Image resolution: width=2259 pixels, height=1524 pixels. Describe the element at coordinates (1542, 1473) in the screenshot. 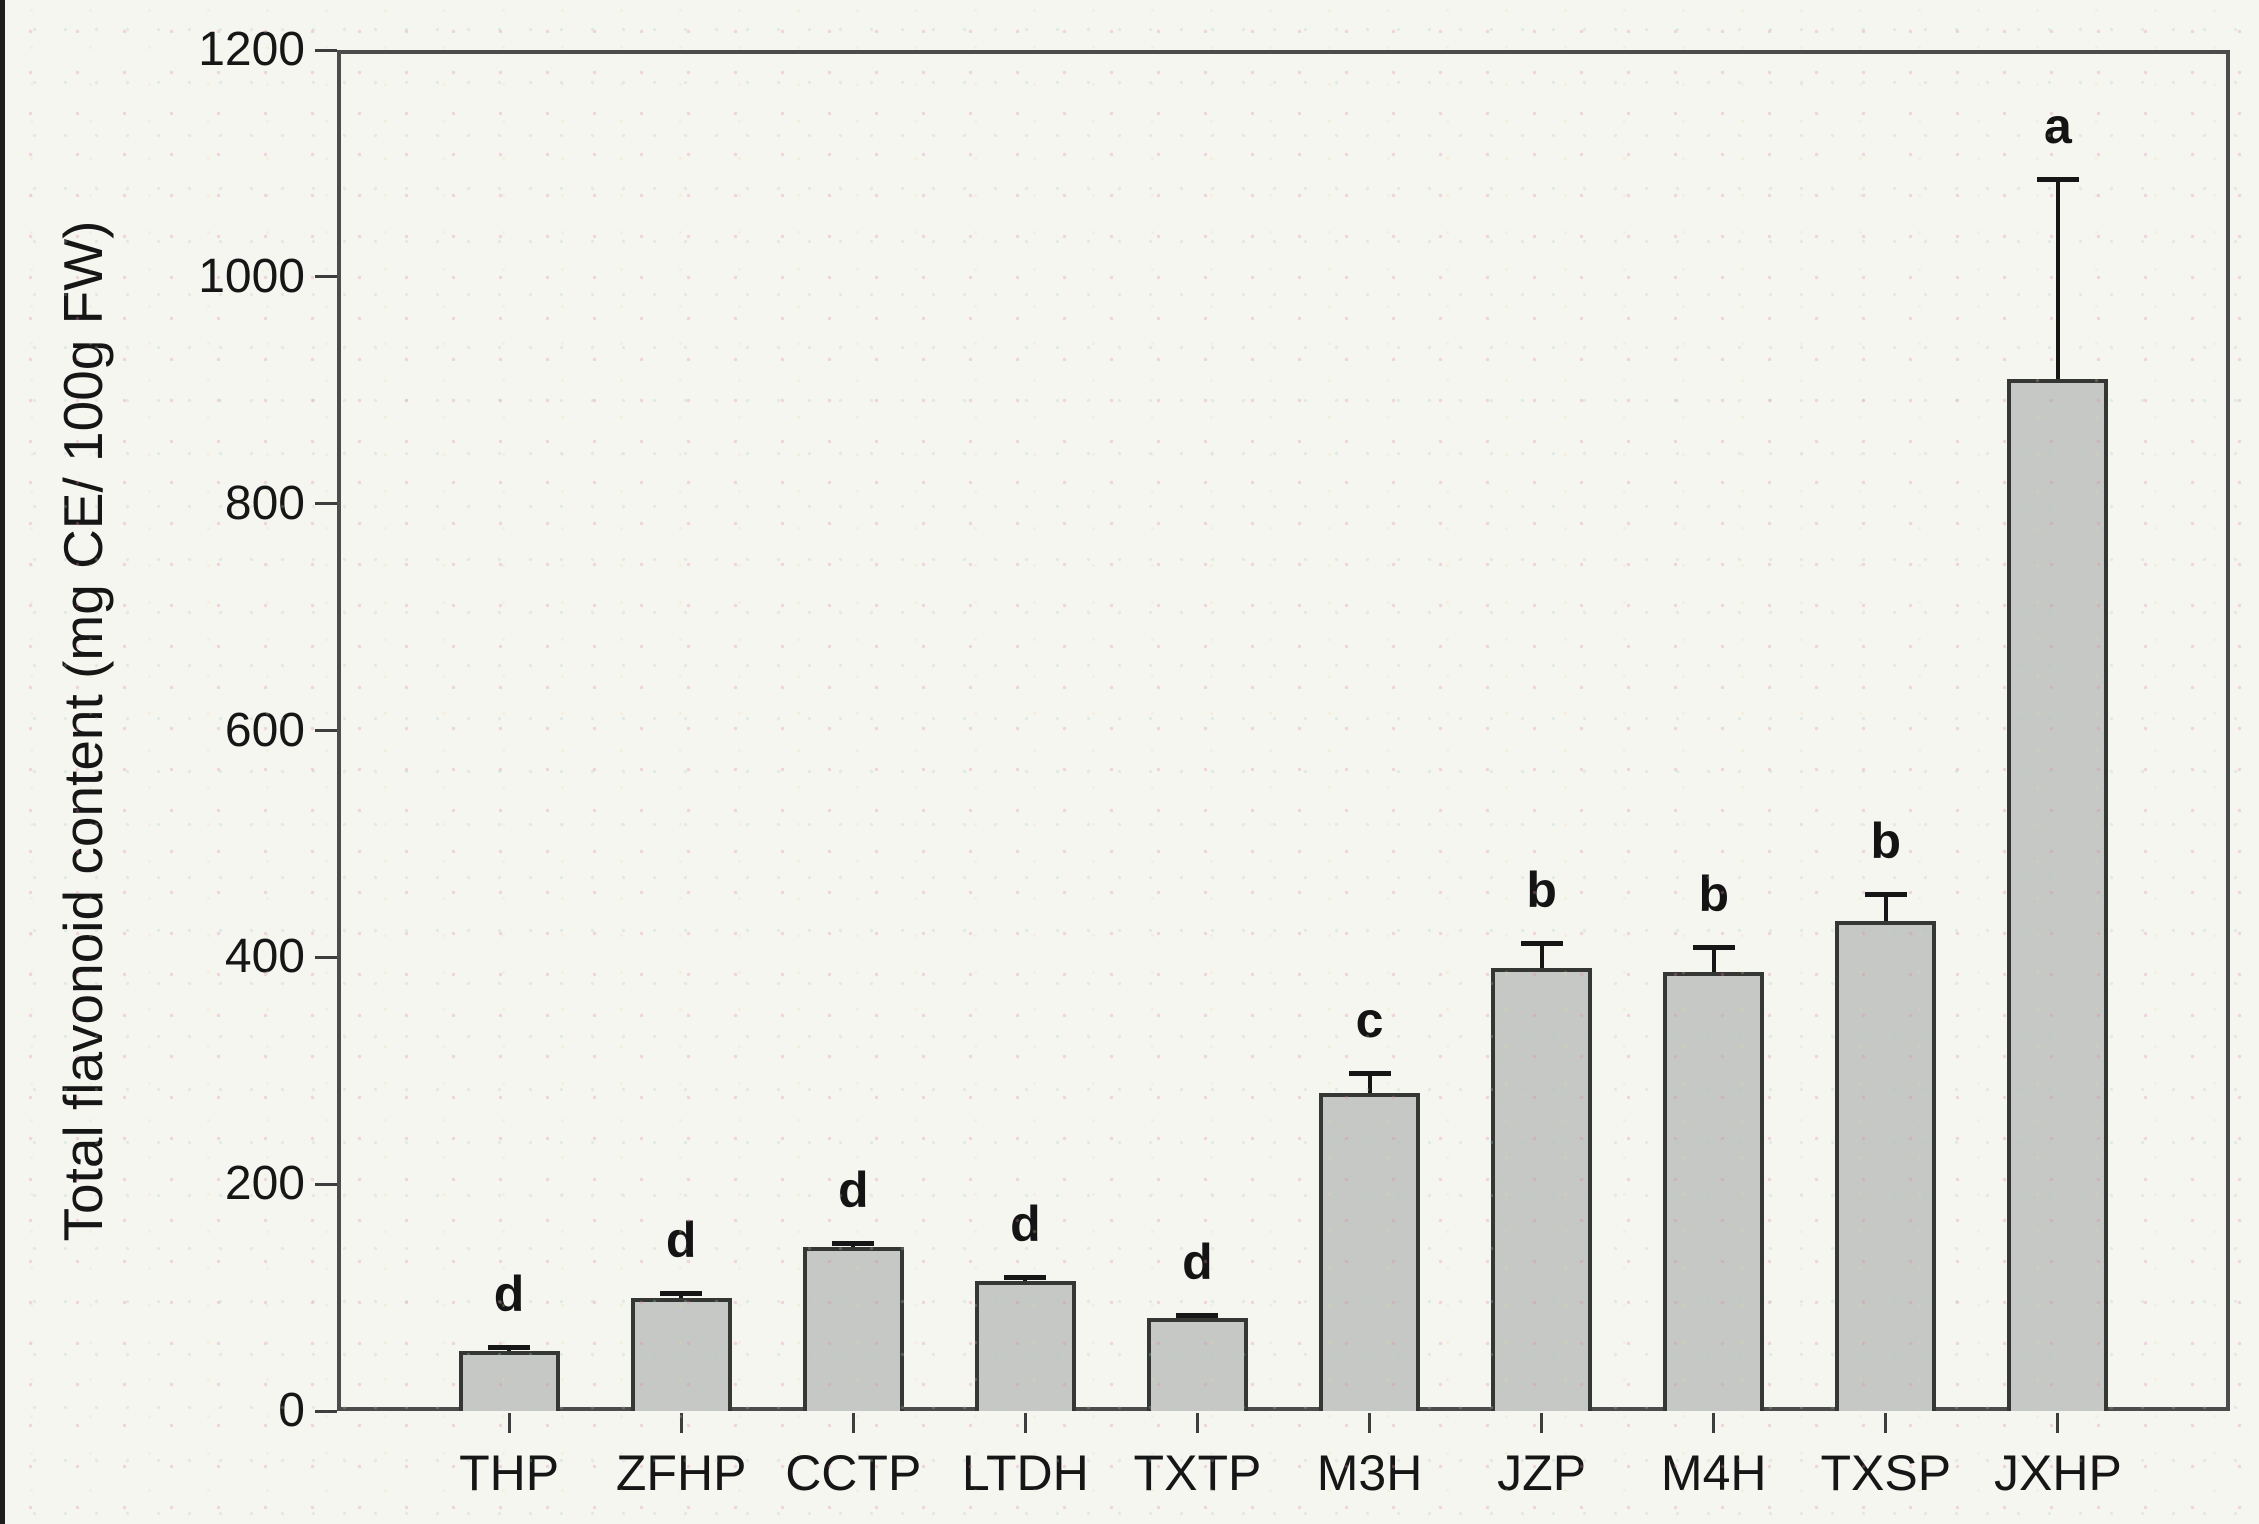

I see `x-tick-label-jzp: JZP` at that location.